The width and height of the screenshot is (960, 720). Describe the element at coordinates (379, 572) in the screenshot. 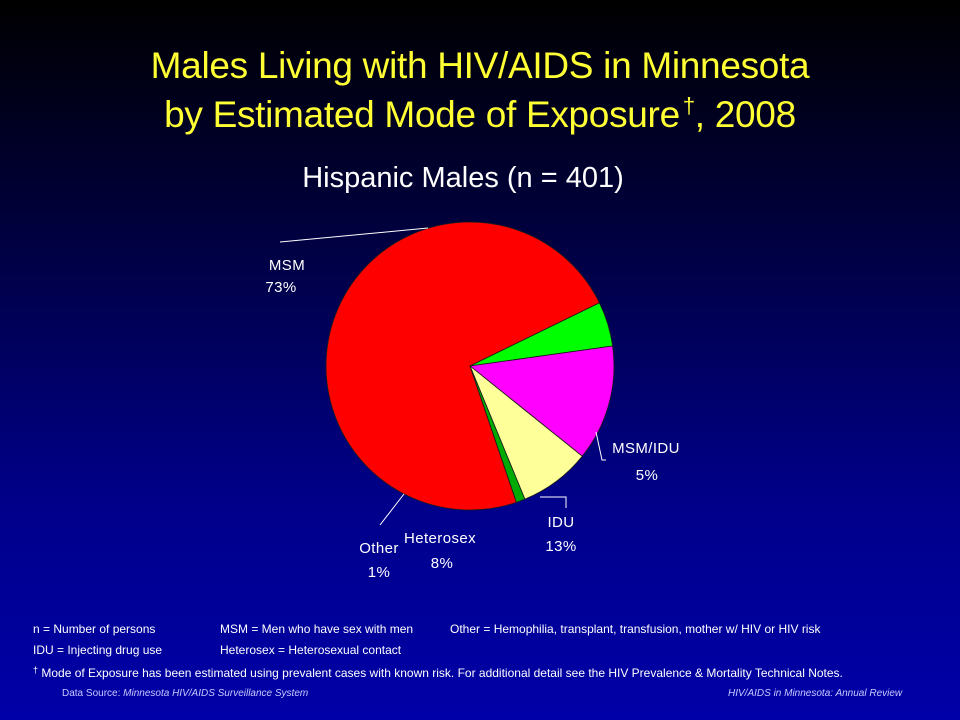

I see `slice-value-other: 1%` at that location.